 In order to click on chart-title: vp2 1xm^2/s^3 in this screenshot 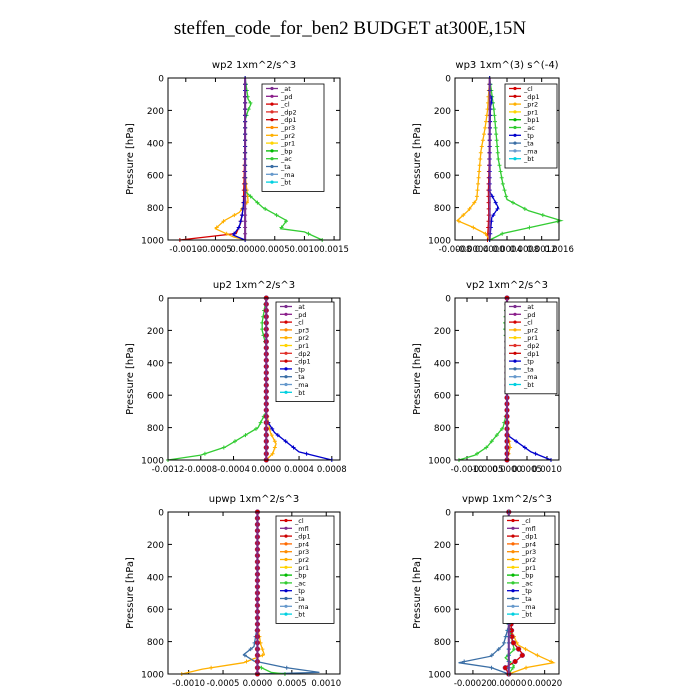, I will do `click(507, 285)`.